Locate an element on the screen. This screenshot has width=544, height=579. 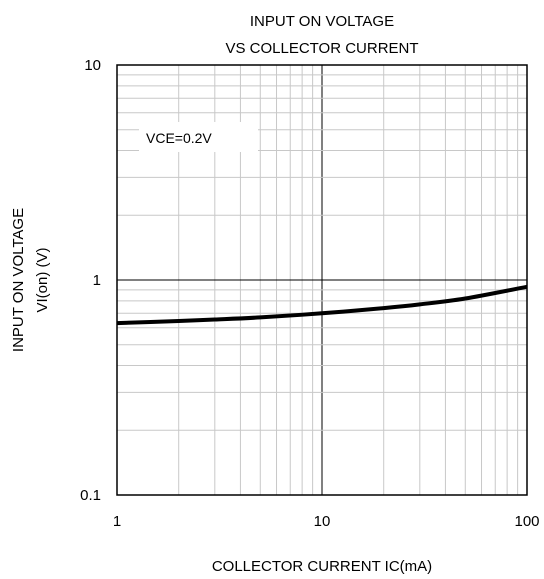
series-line is located at coordinates (322, 305).